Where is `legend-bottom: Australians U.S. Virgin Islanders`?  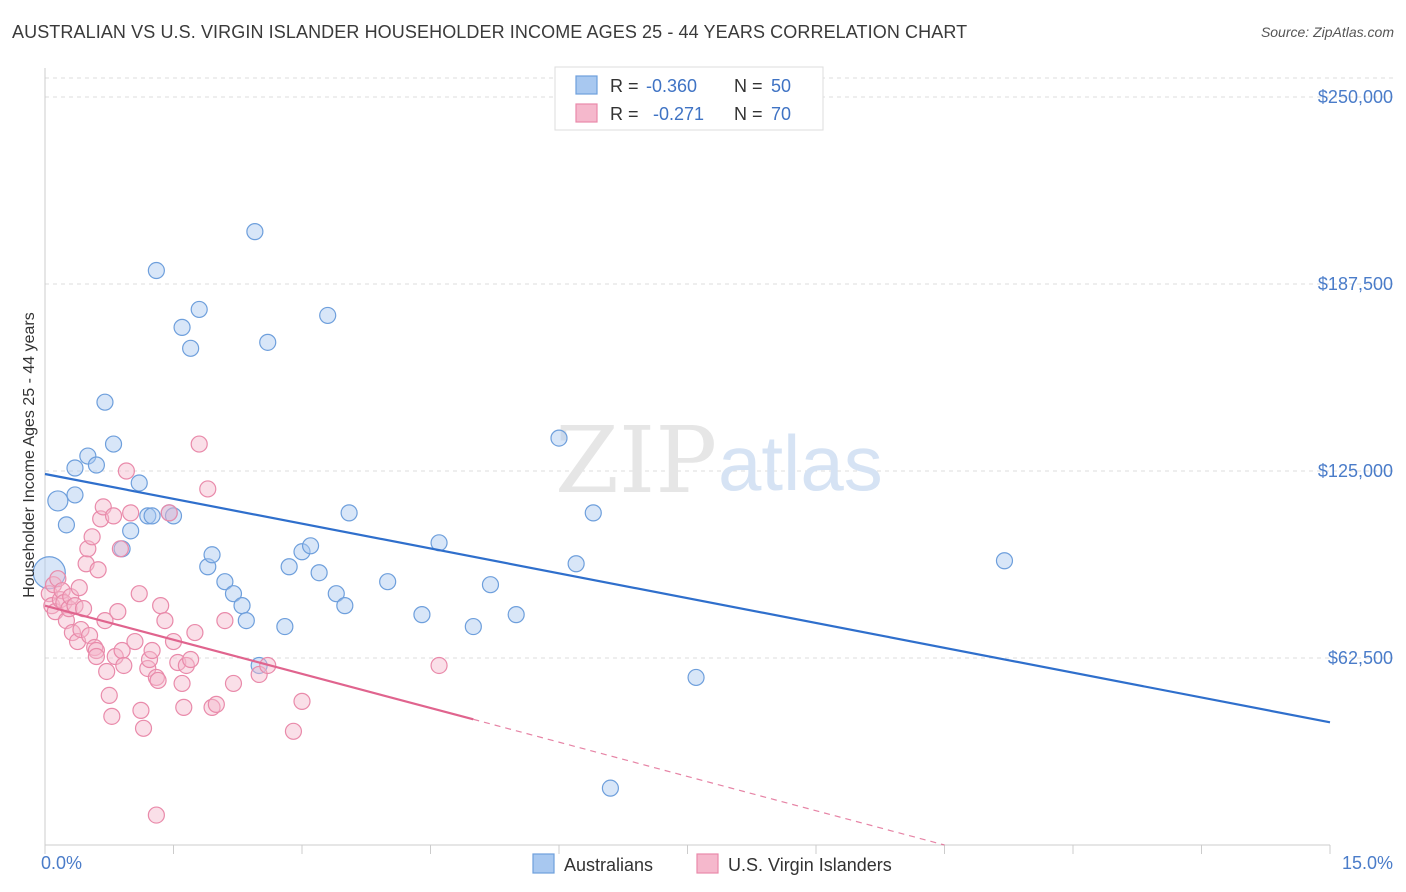 legend-bottom: Australians U.S. Virgin Islanders is located at coordinates (712, 864).